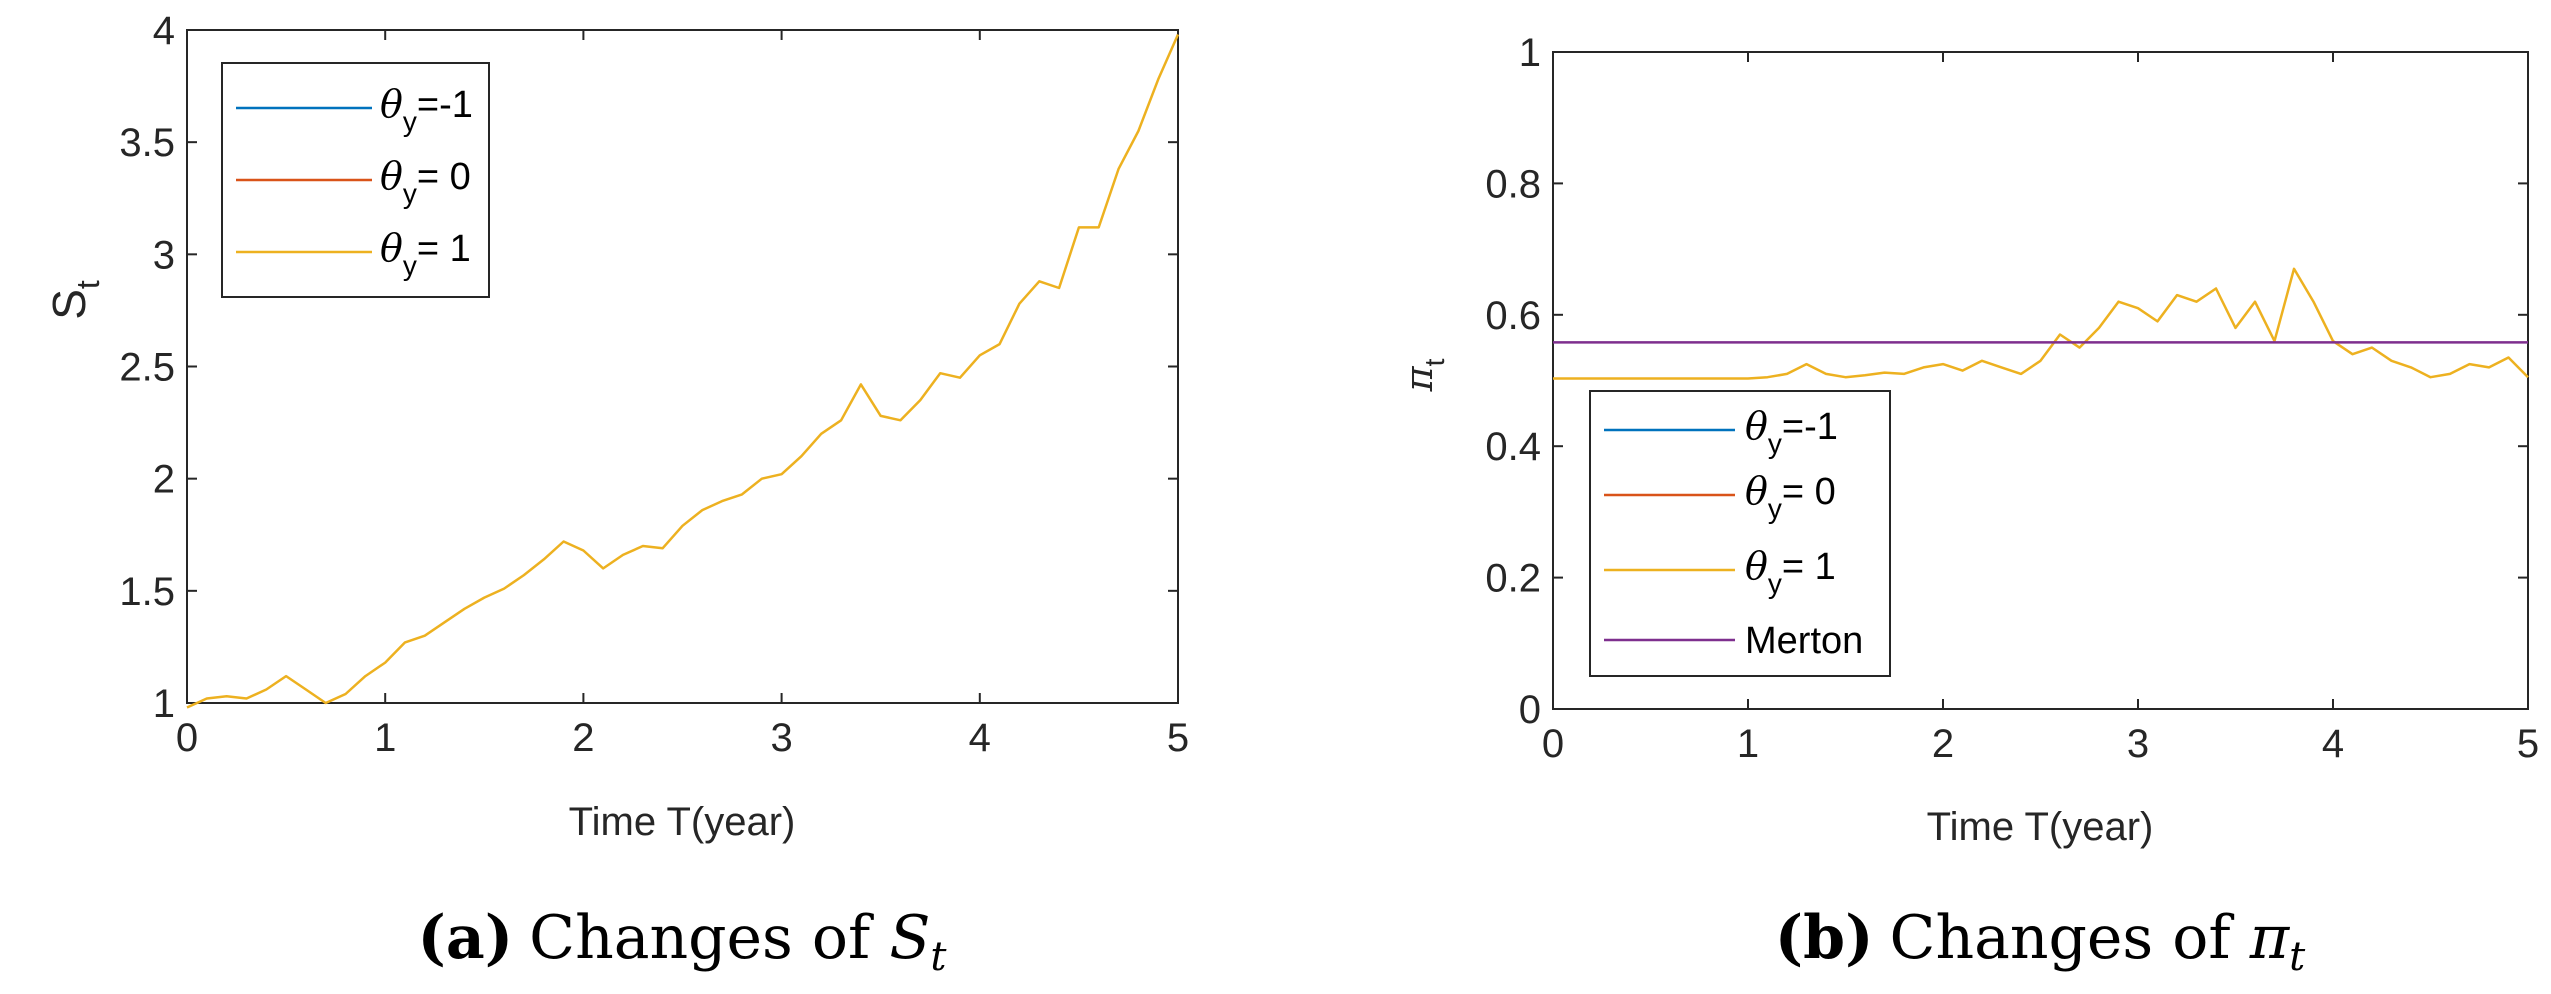  What do you see at coordinates (164, 704) in the screenshot?
I see `ytick-label-a-0: 1` at bounding box center [164, 704].